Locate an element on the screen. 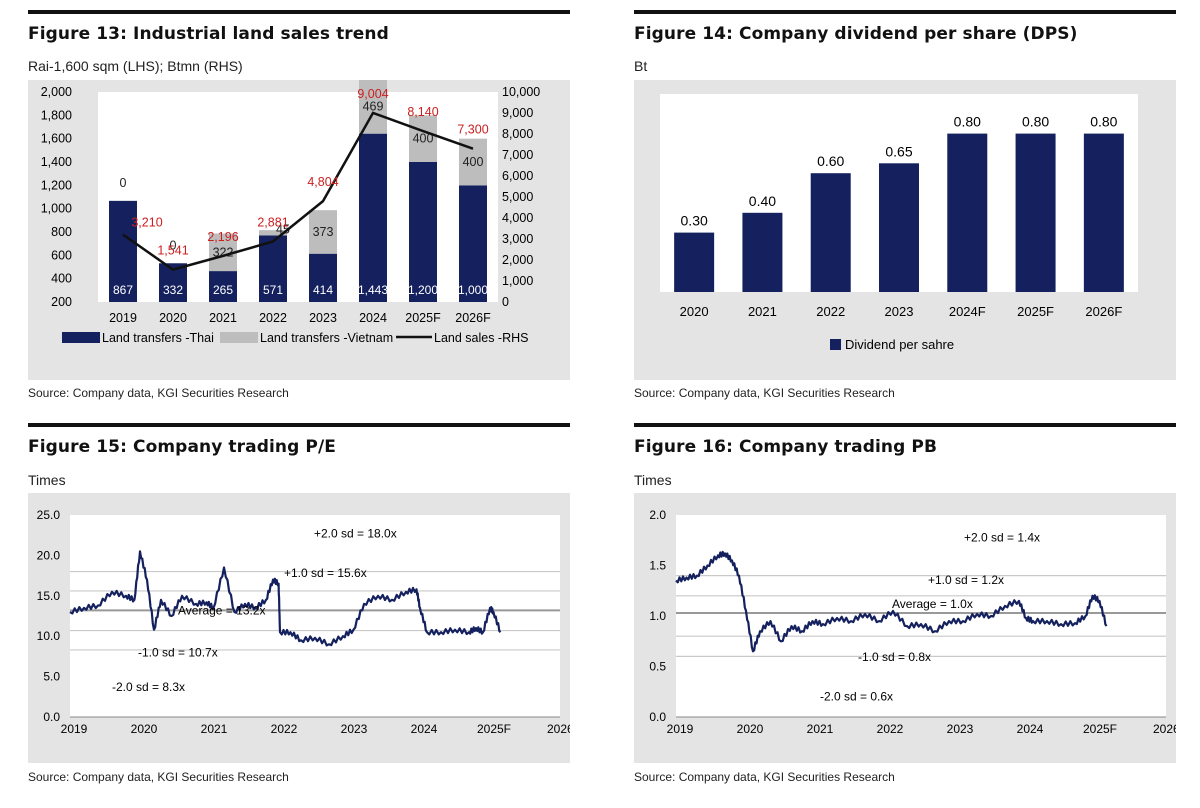 This screenshot has height=808, width=1200. y-tick-label: 1,000 is located at coordinates (56, 209).